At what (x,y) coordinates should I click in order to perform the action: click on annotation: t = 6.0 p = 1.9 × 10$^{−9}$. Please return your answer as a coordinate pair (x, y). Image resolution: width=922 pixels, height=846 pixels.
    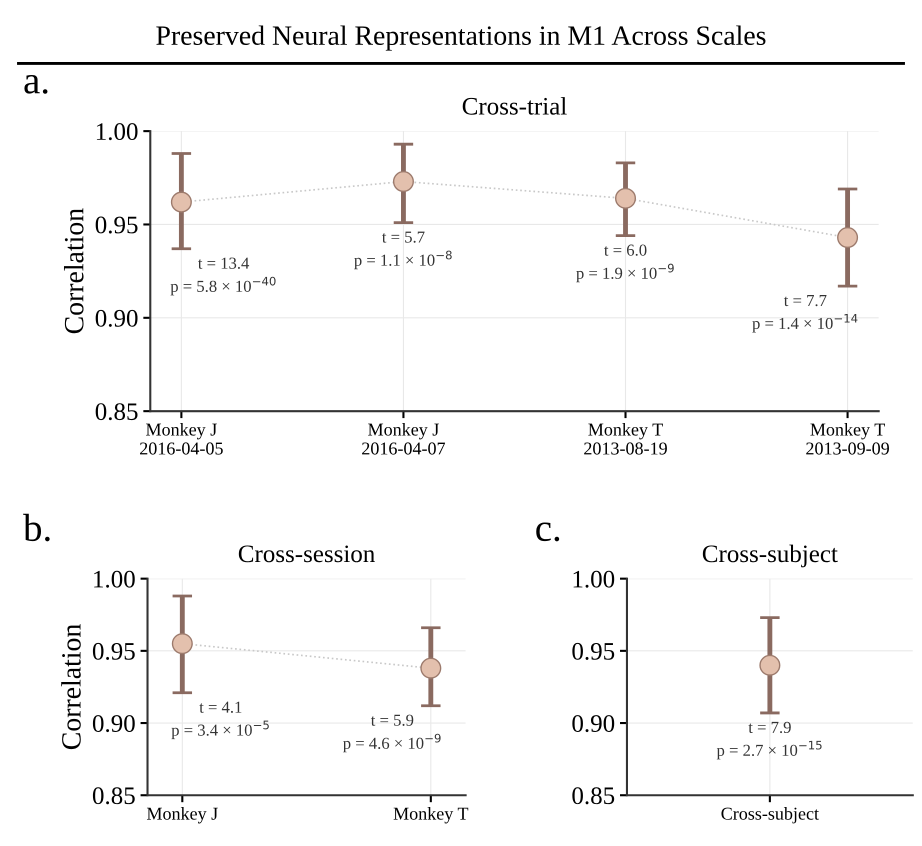
    Looking at the image, I should click on (625, 263).